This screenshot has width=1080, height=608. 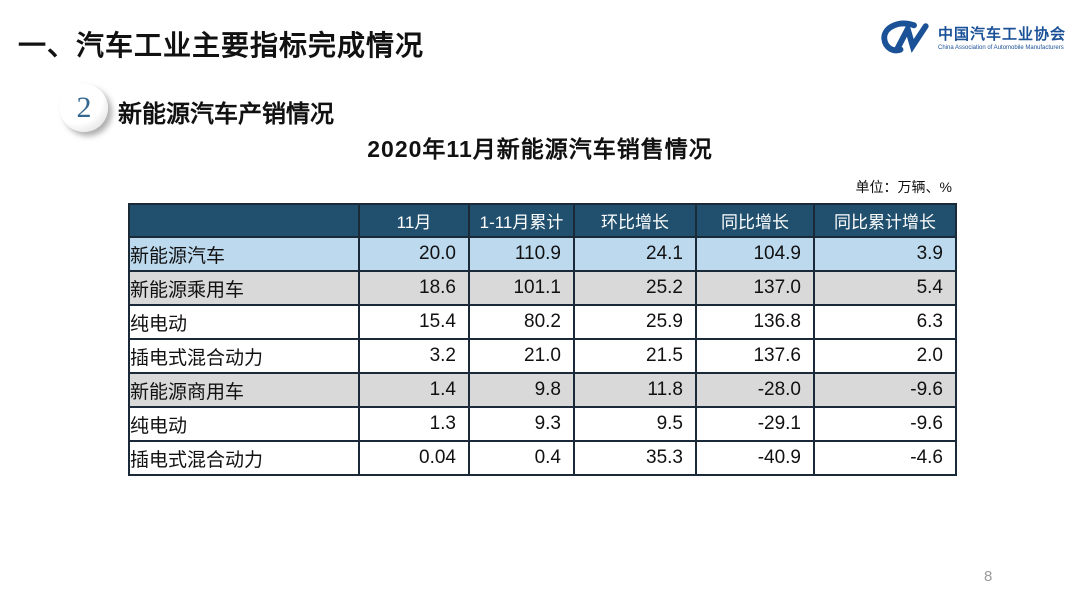 What do you see at coordinates (885, 458) in the screenshot?
I see `table-cell: -4.6` at bounding box center [885, 458].